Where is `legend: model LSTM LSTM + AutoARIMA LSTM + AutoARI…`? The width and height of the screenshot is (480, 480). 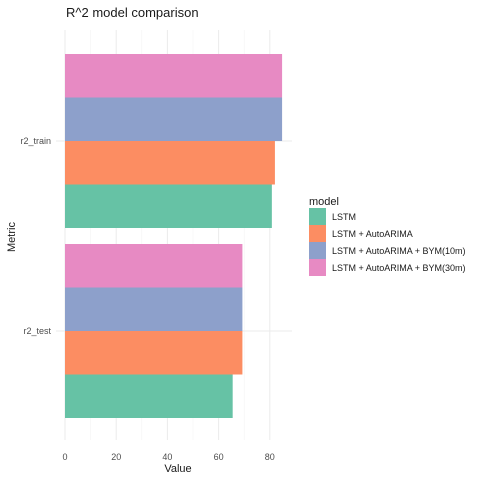 legend: model LSTM LSTM + AutoARIMA LSTM + AutoARI… is located at coordinates (387, 236).